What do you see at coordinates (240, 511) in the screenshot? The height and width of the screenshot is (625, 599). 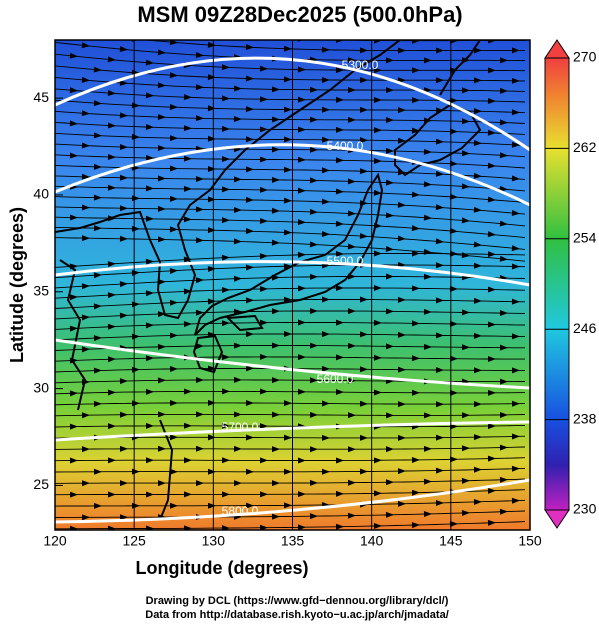 I see `contour-label: 5800.0` at bounding box center [240, 511].